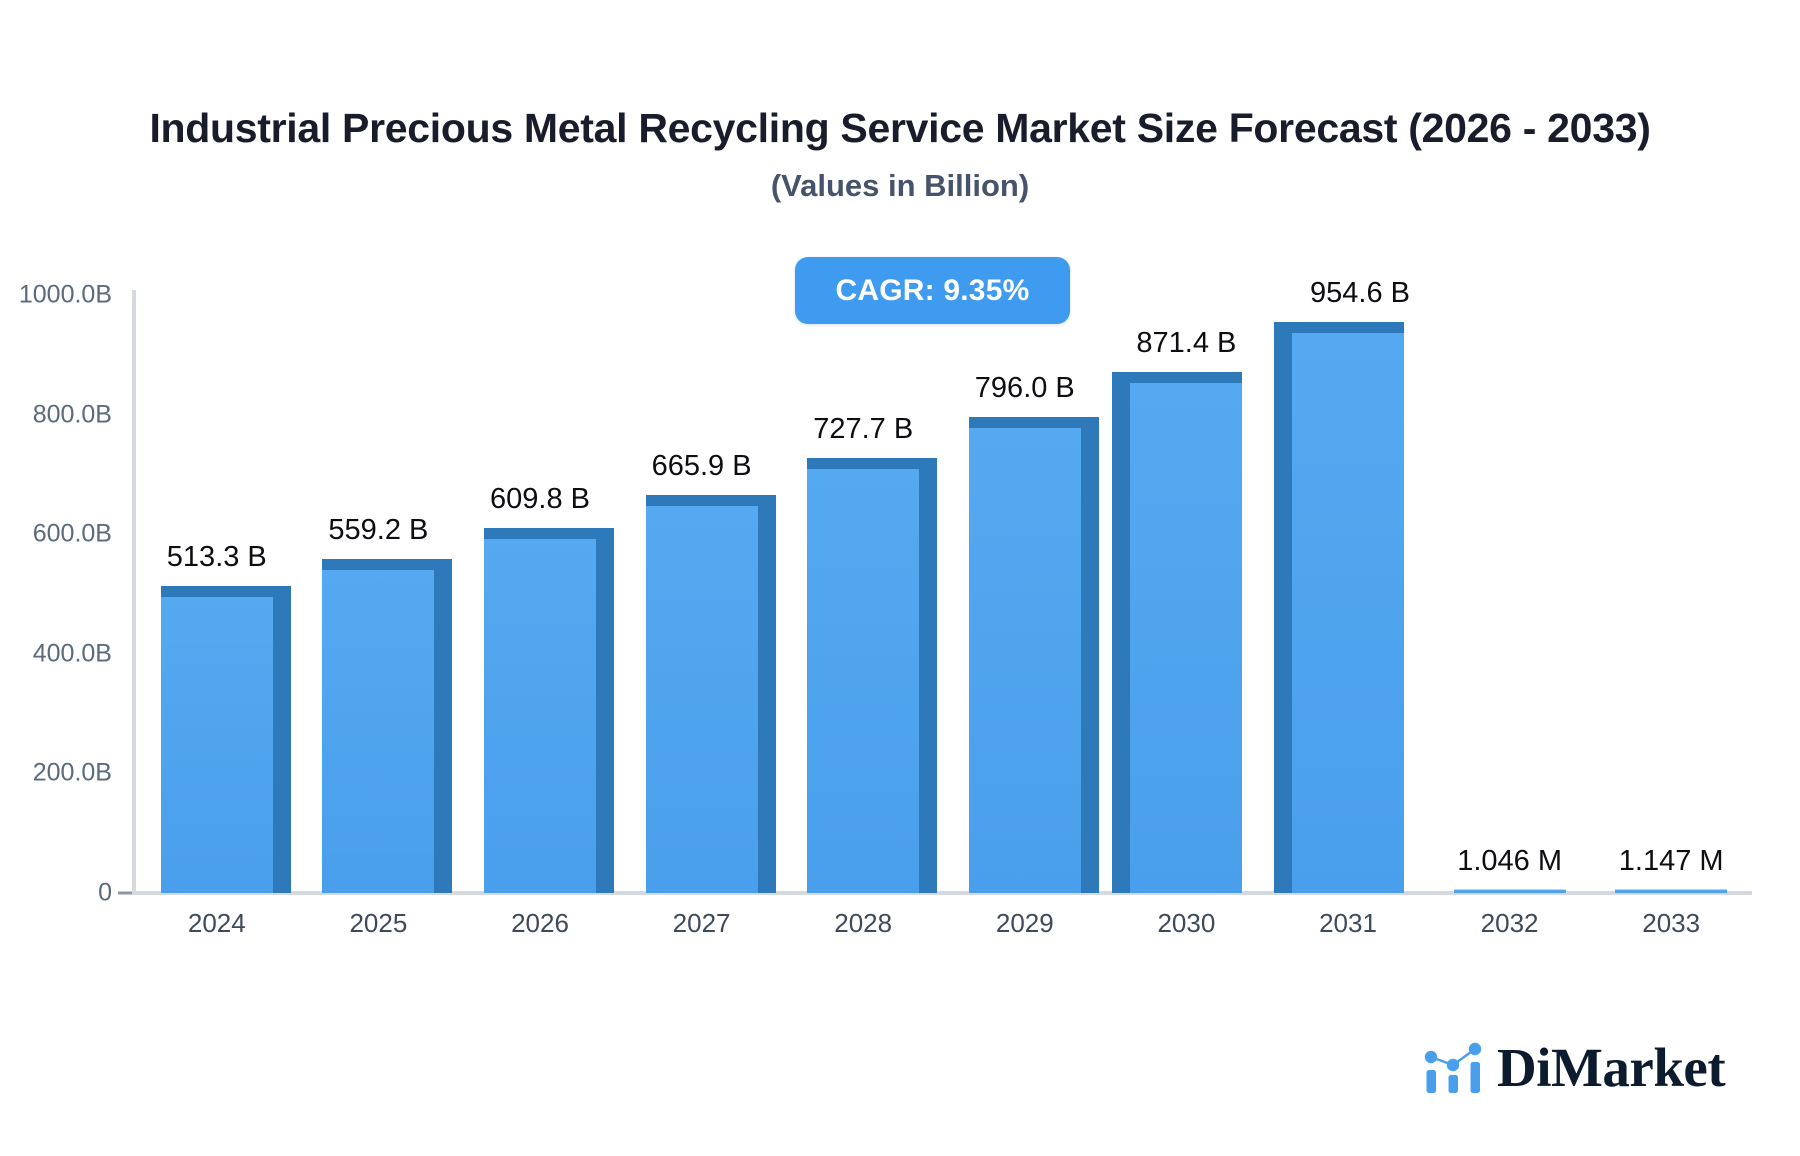 The image size is (1800, 1156). I want to click on brand-logo: DiMarket, so click(1575, 1067).